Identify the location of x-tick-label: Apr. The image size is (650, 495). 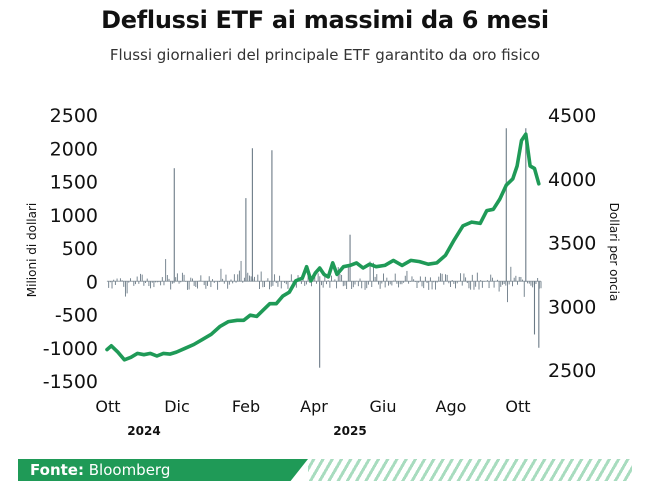
(314, 406).